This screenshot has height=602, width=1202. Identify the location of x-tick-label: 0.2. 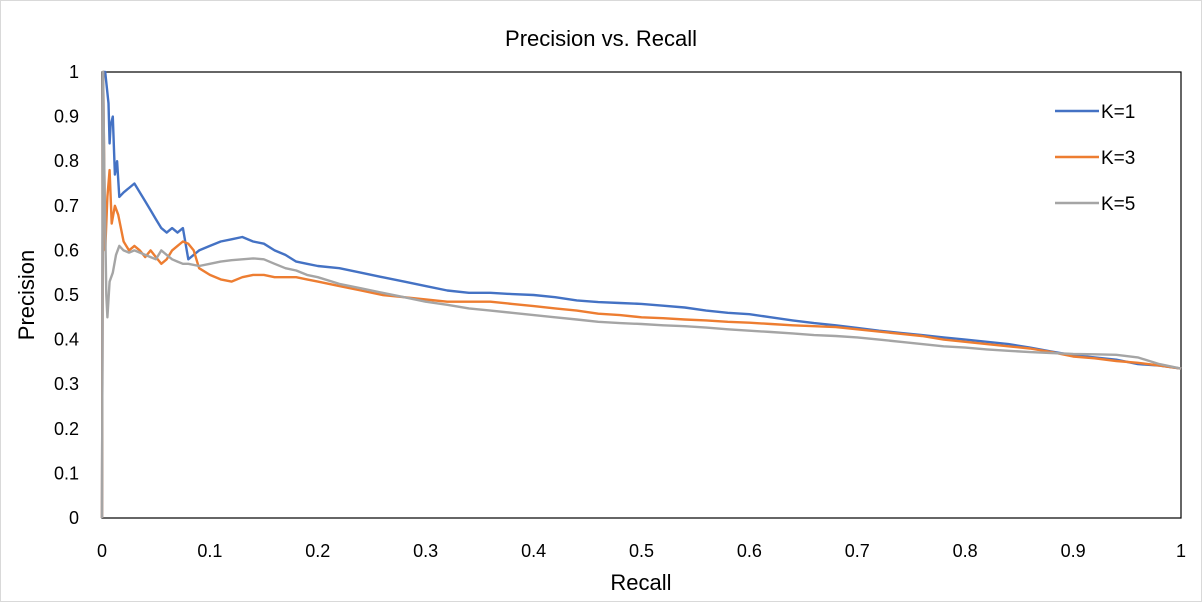
(317, 551).